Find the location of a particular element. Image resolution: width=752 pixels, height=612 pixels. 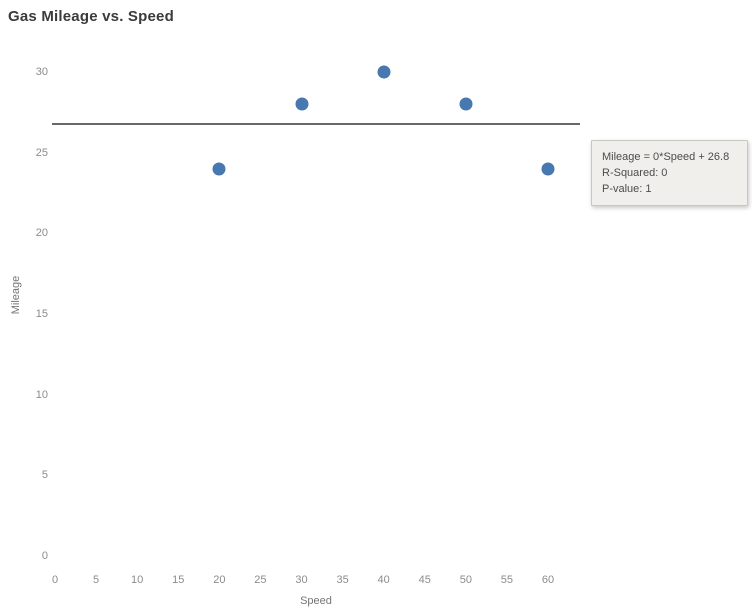

x-tick-label: 5 is located at coordinates (96, 580).